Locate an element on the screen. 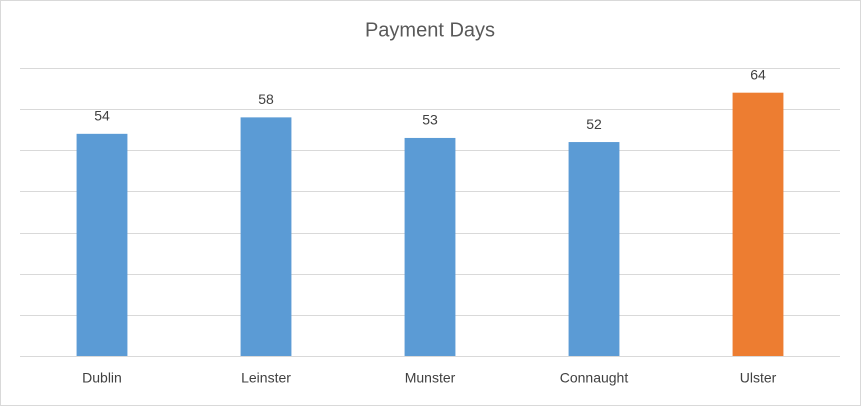 The height and width of the screenshot is (406, 861). data-label: 53 is located at coordinates (430, 120).